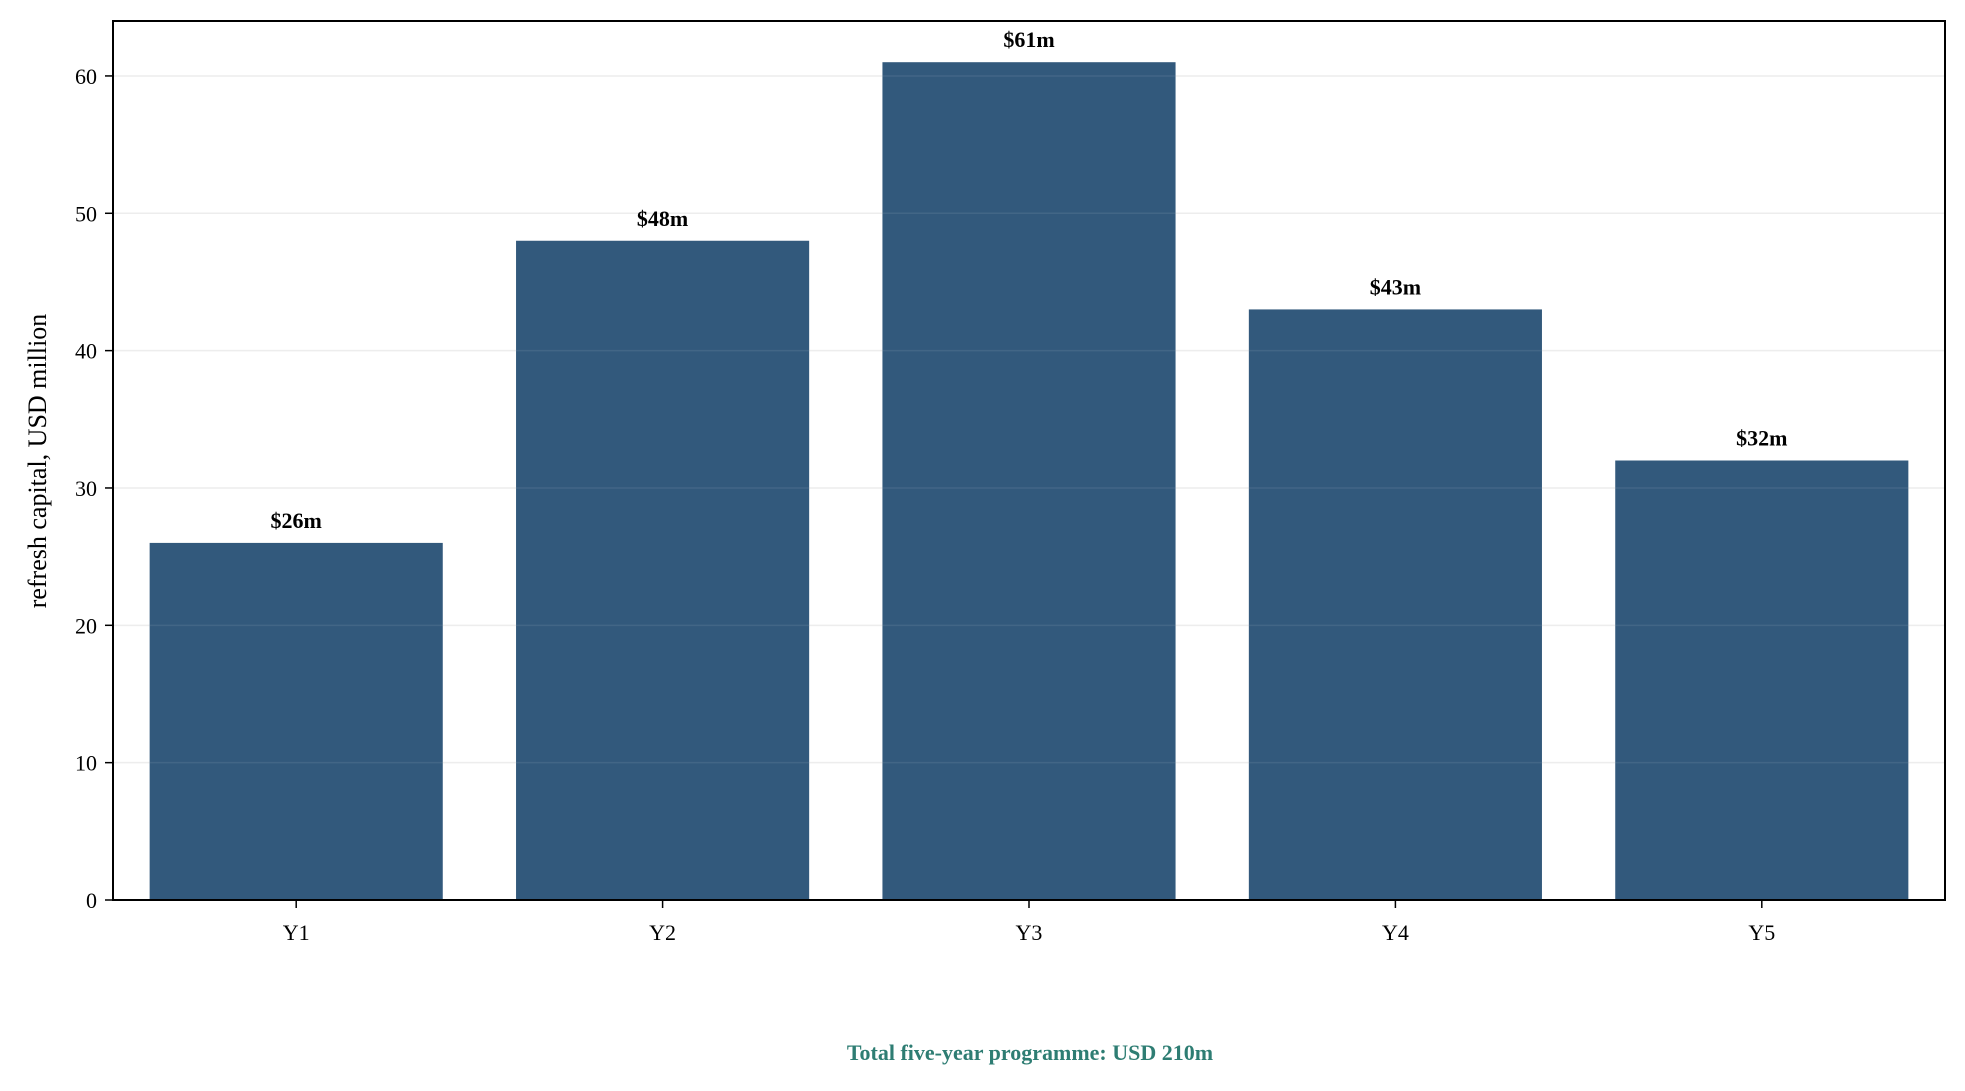  I want to click on x-tick-label-y4: Y4, so click(1395, 932).